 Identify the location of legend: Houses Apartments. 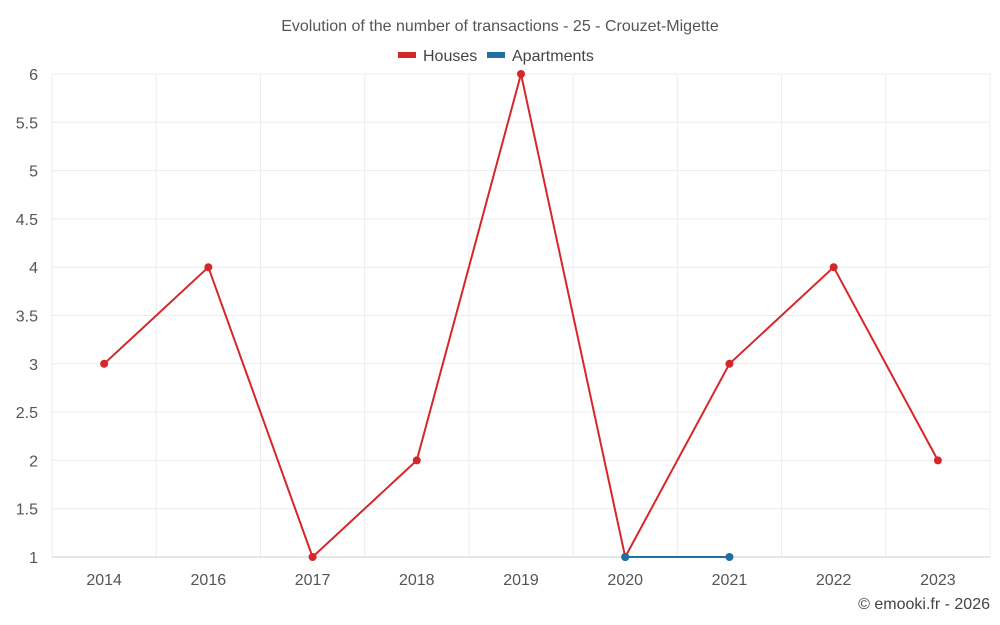
(496, 56).